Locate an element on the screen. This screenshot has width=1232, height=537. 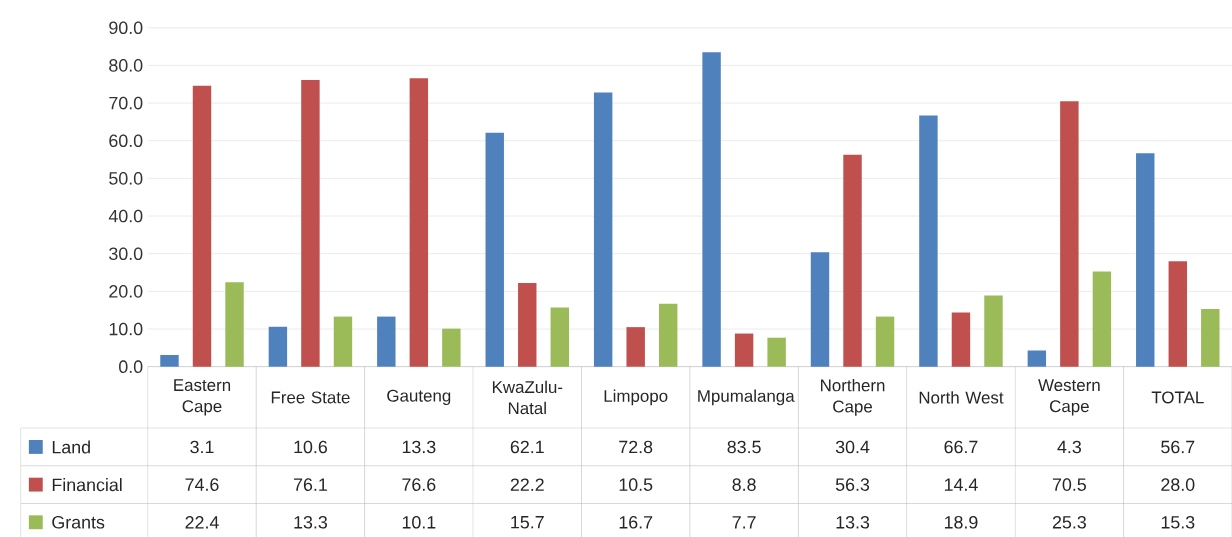
x-tick-label: TOTAL is located at coordinates (1177, 397).